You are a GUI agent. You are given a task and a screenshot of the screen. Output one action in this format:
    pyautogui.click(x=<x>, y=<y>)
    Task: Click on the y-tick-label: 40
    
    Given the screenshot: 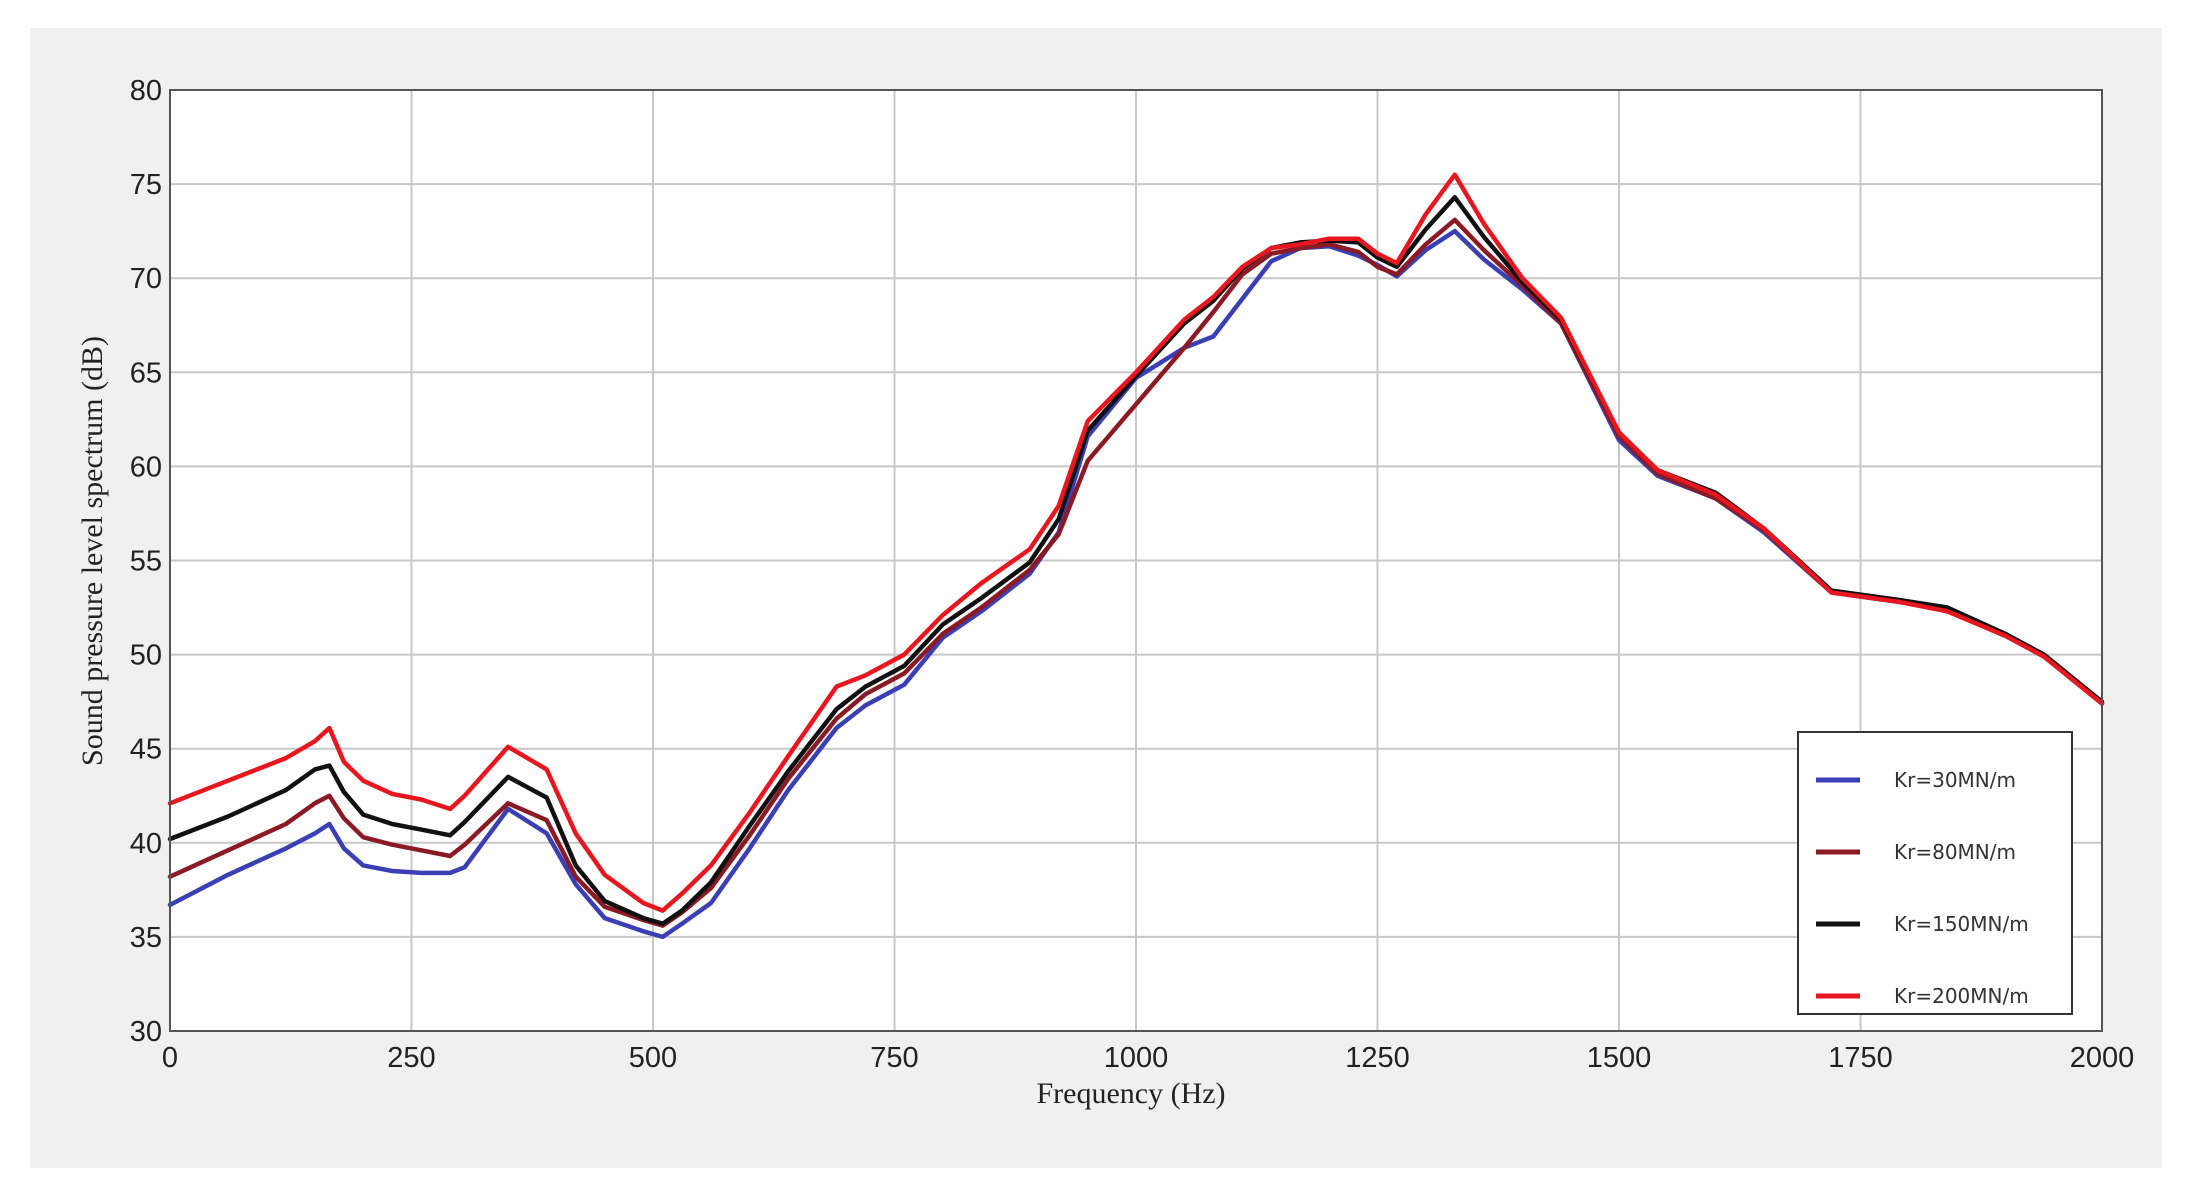 What is the action you would take?
    pyautogui.click(x=146, y=844)
    